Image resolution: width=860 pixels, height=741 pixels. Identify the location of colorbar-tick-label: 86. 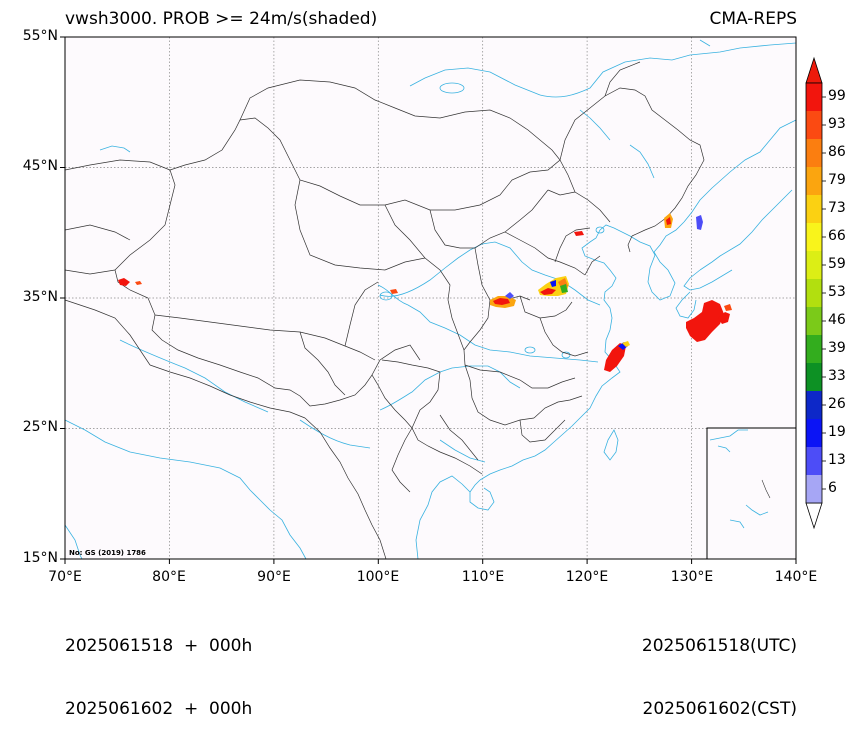
(837, 152).